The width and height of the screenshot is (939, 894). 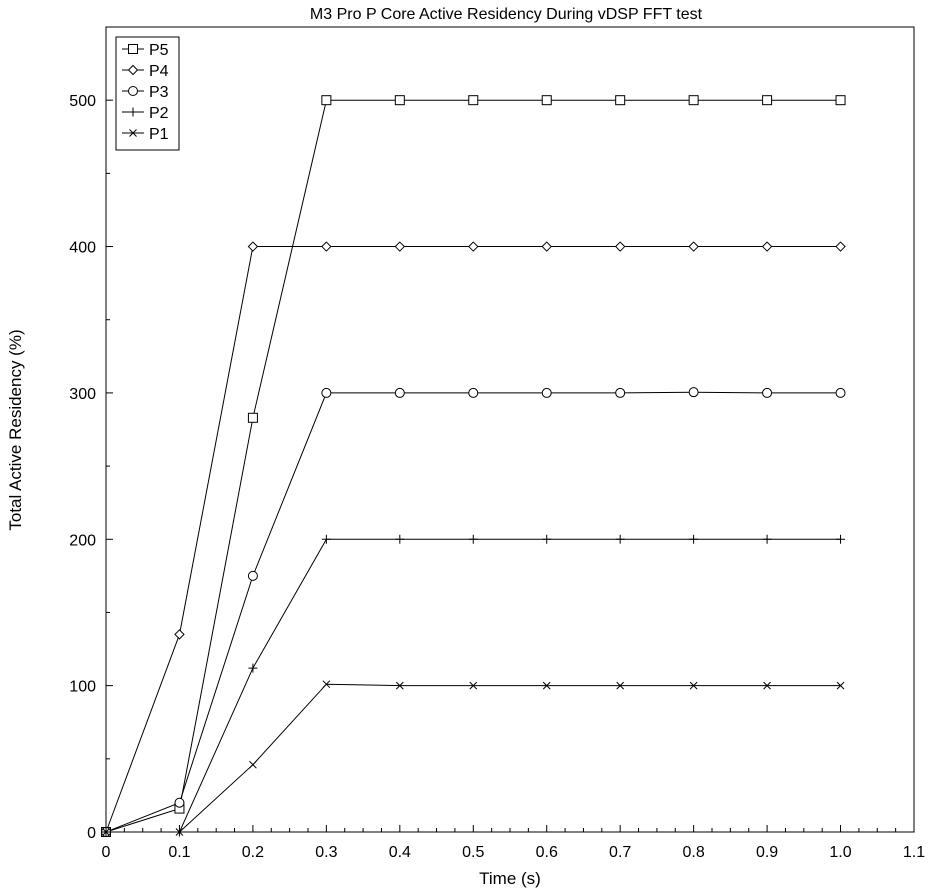 What do you see at coordinates (767, 852) in the screenshot?
I see `x-tick-label: 0.9` at bounding box center [767, 852].